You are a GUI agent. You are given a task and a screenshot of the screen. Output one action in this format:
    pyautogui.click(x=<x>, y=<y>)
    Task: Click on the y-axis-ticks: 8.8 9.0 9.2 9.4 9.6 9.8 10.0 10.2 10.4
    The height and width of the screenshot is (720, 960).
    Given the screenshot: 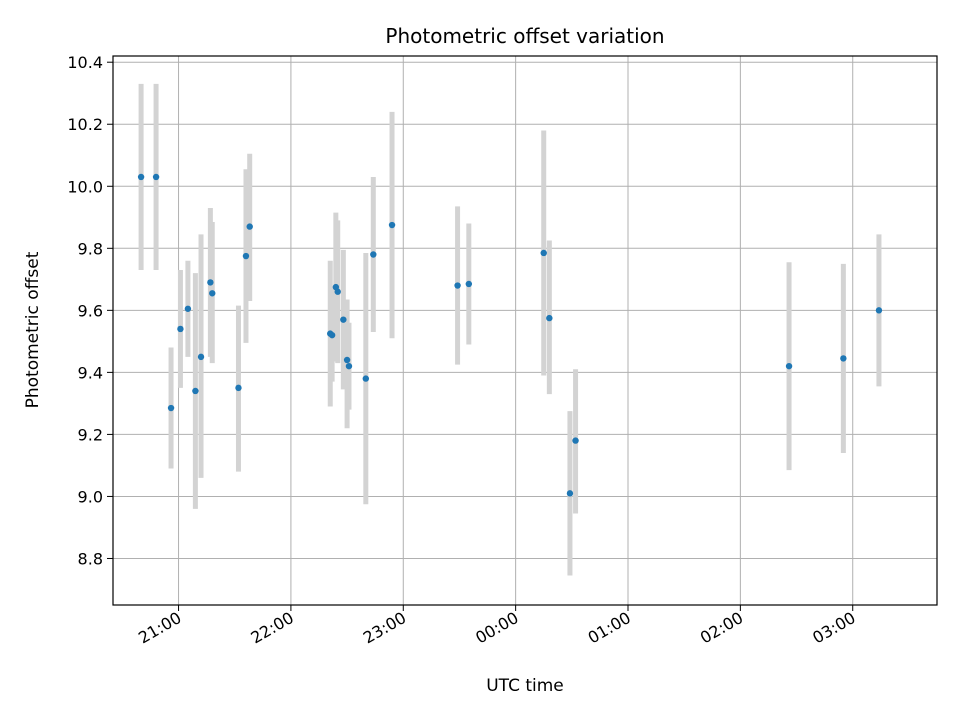 What is the action you would take?
    pyautogui.click(x=90, y=310)
    